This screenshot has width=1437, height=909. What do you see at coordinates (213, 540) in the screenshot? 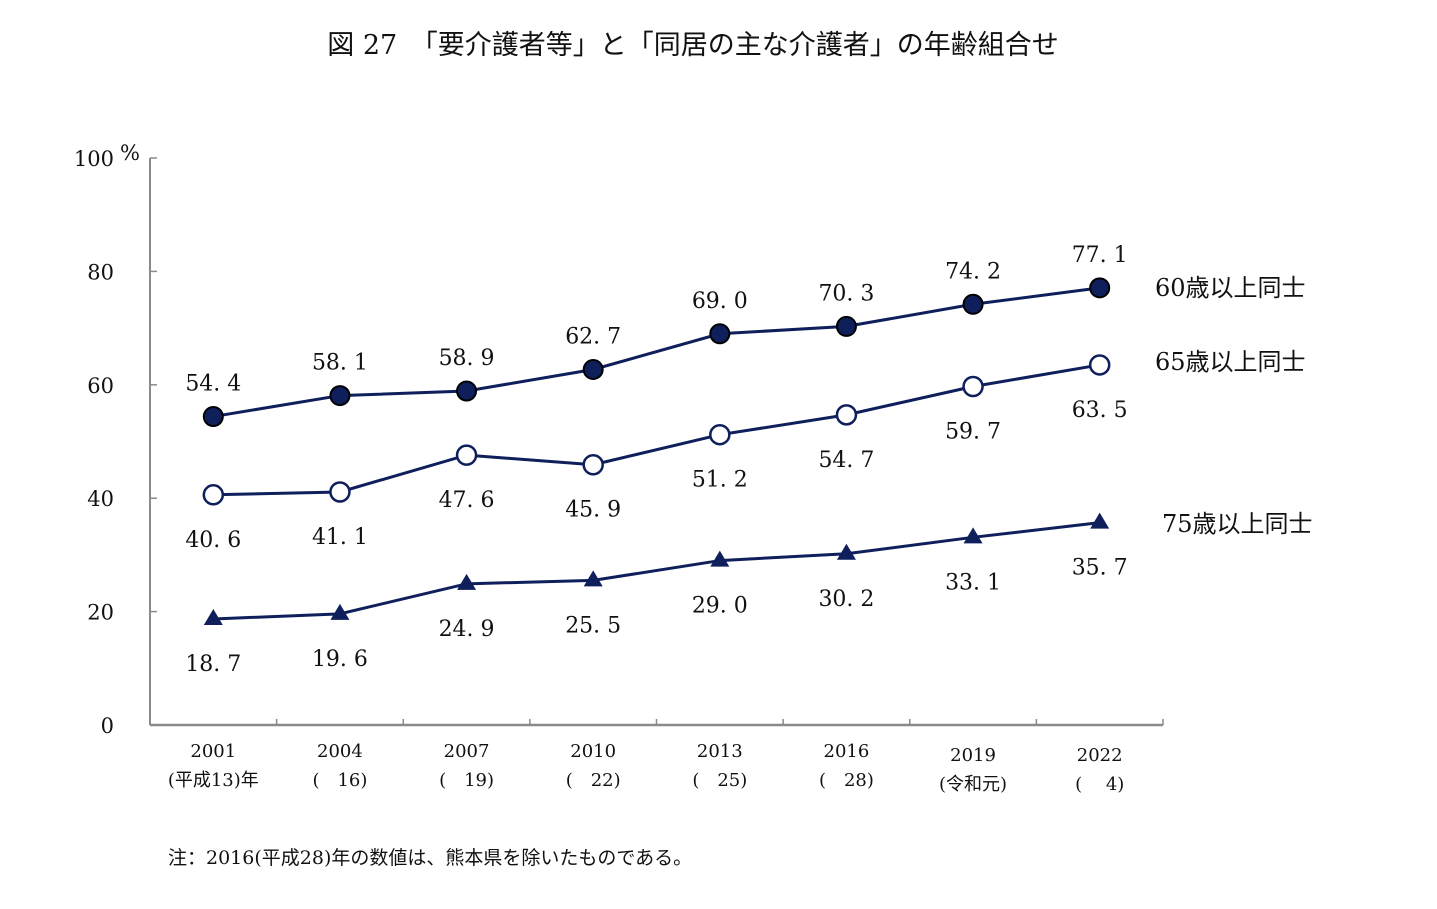
I see `data-label: 40. 6` at bounding box center [213, 540].